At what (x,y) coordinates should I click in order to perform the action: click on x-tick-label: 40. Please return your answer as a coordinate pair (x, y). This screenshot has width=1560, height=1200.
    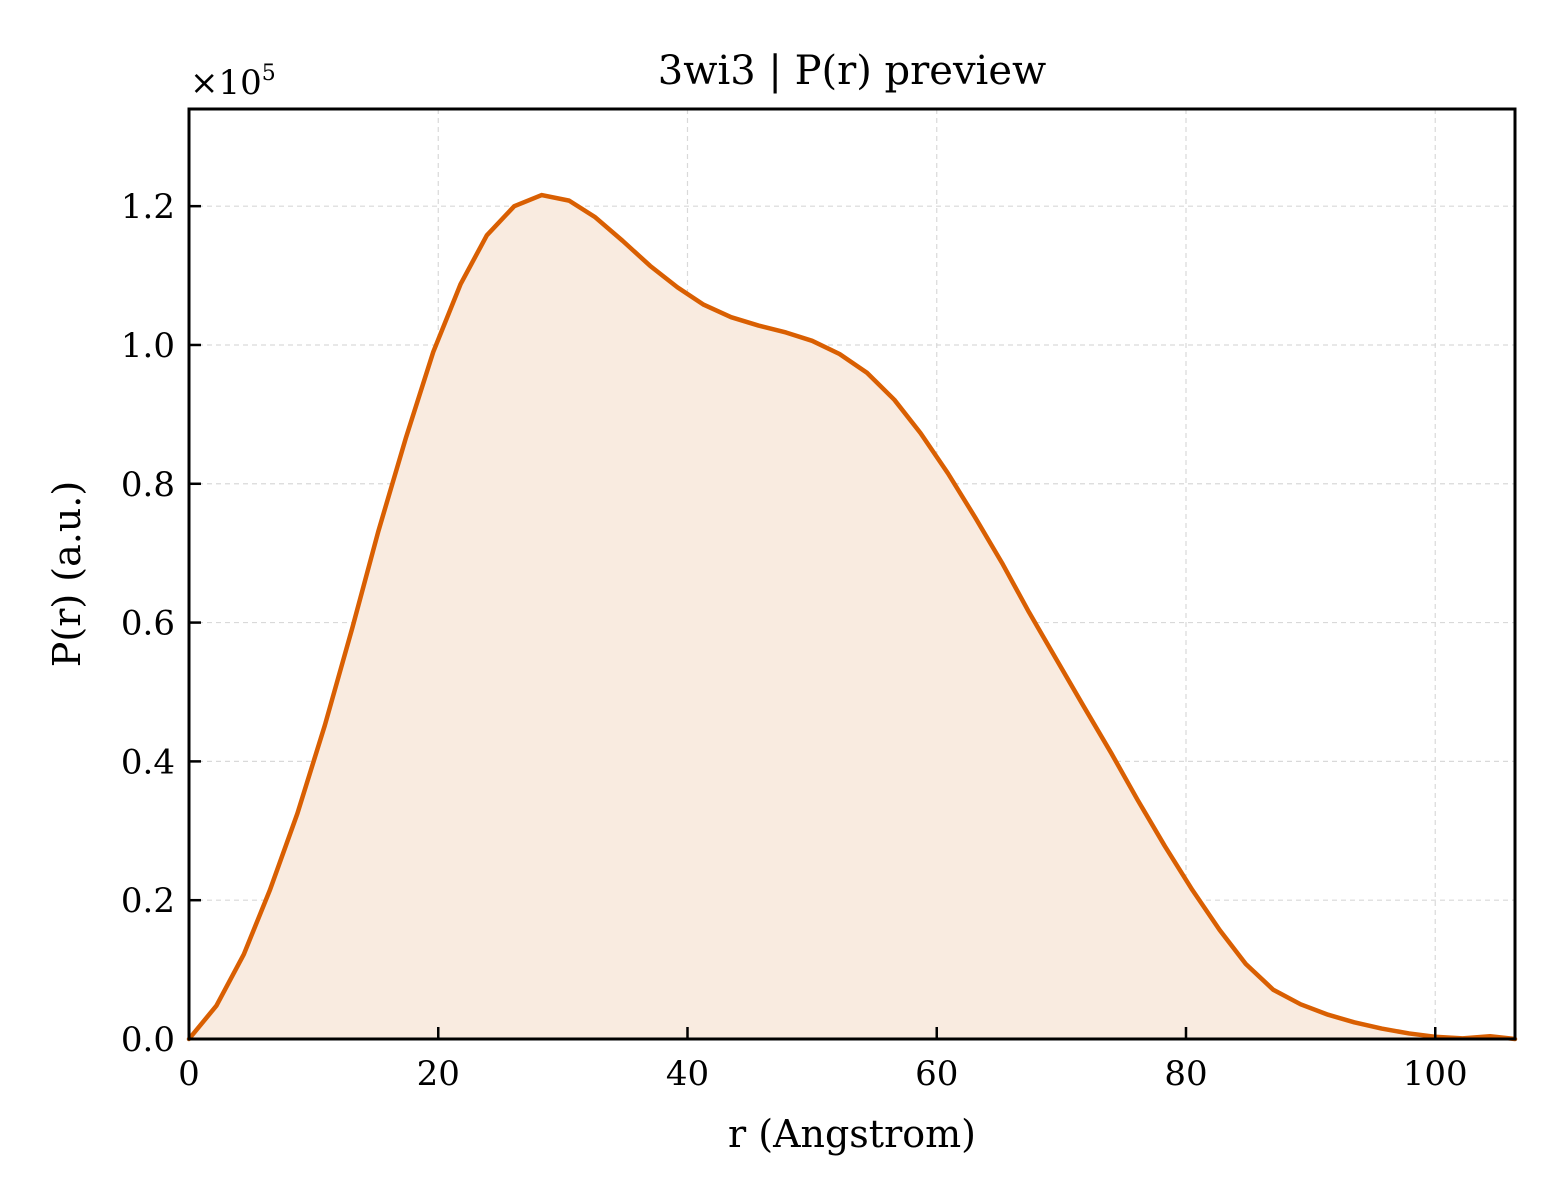
    Looking at the image, I should click on (687, 1074).